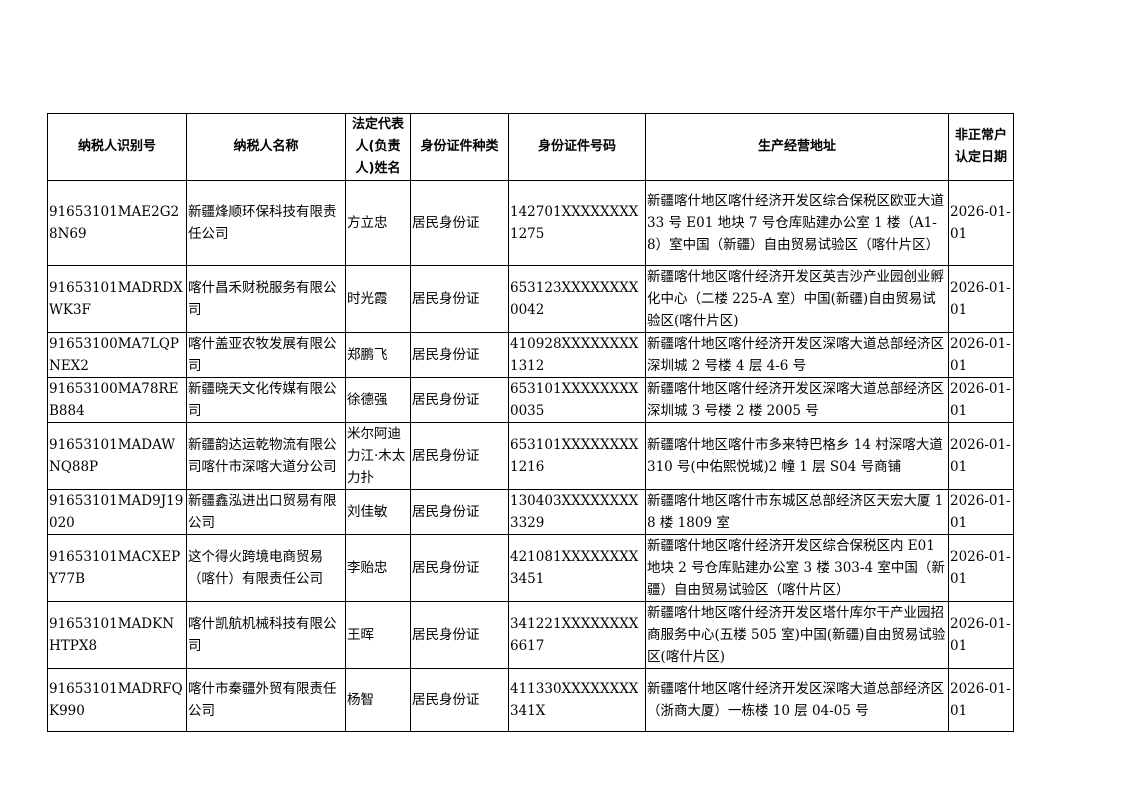 This screenshot has height=793, width=1122. What do you see at coordinates (378, 147) in the screenshot?
I see `header-legal-rep: 法定代表人(负责人)姓名` at bounding box center [378, 147].